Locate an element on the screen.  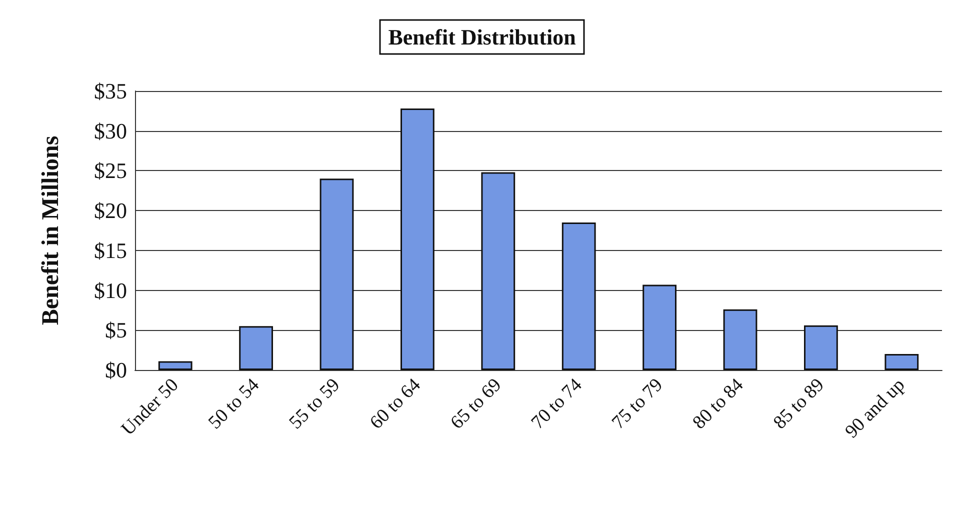
y-tick-label: $20 is located at coordinates (110, 211).